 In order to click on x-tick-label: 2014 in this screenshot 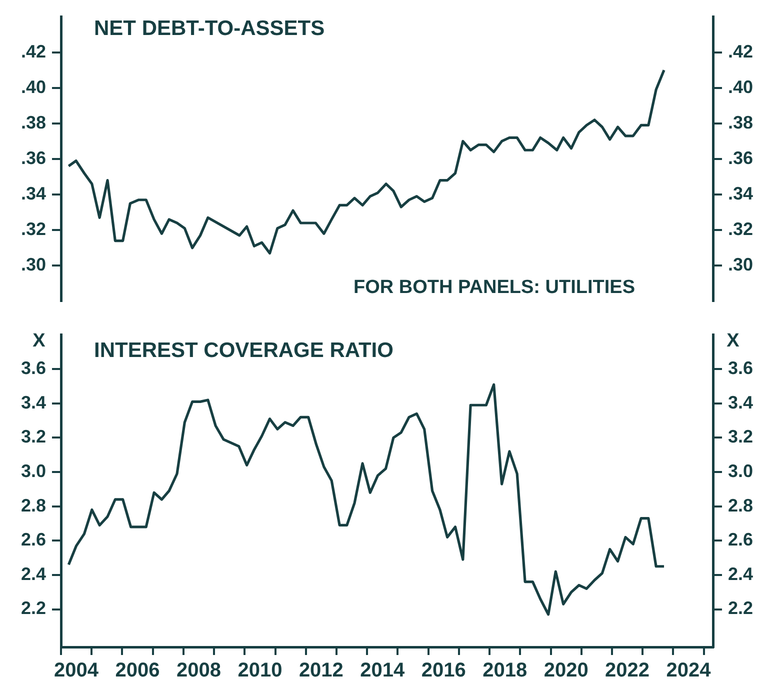, I will do `click(383, 671)`.